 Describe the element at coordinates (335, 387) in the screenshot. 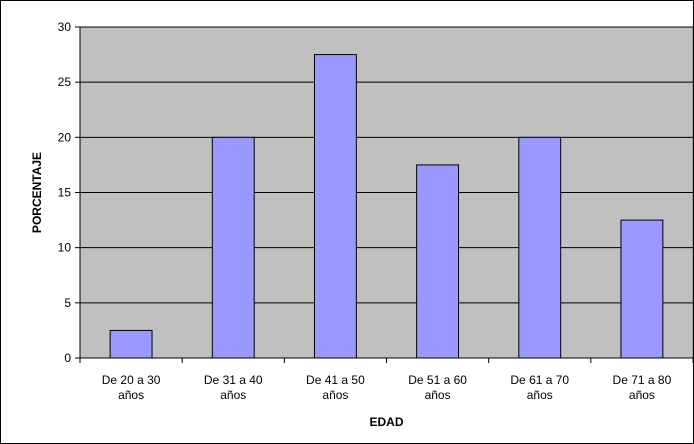

I see `x-tick-label: De 41 a 50 años` at that location.